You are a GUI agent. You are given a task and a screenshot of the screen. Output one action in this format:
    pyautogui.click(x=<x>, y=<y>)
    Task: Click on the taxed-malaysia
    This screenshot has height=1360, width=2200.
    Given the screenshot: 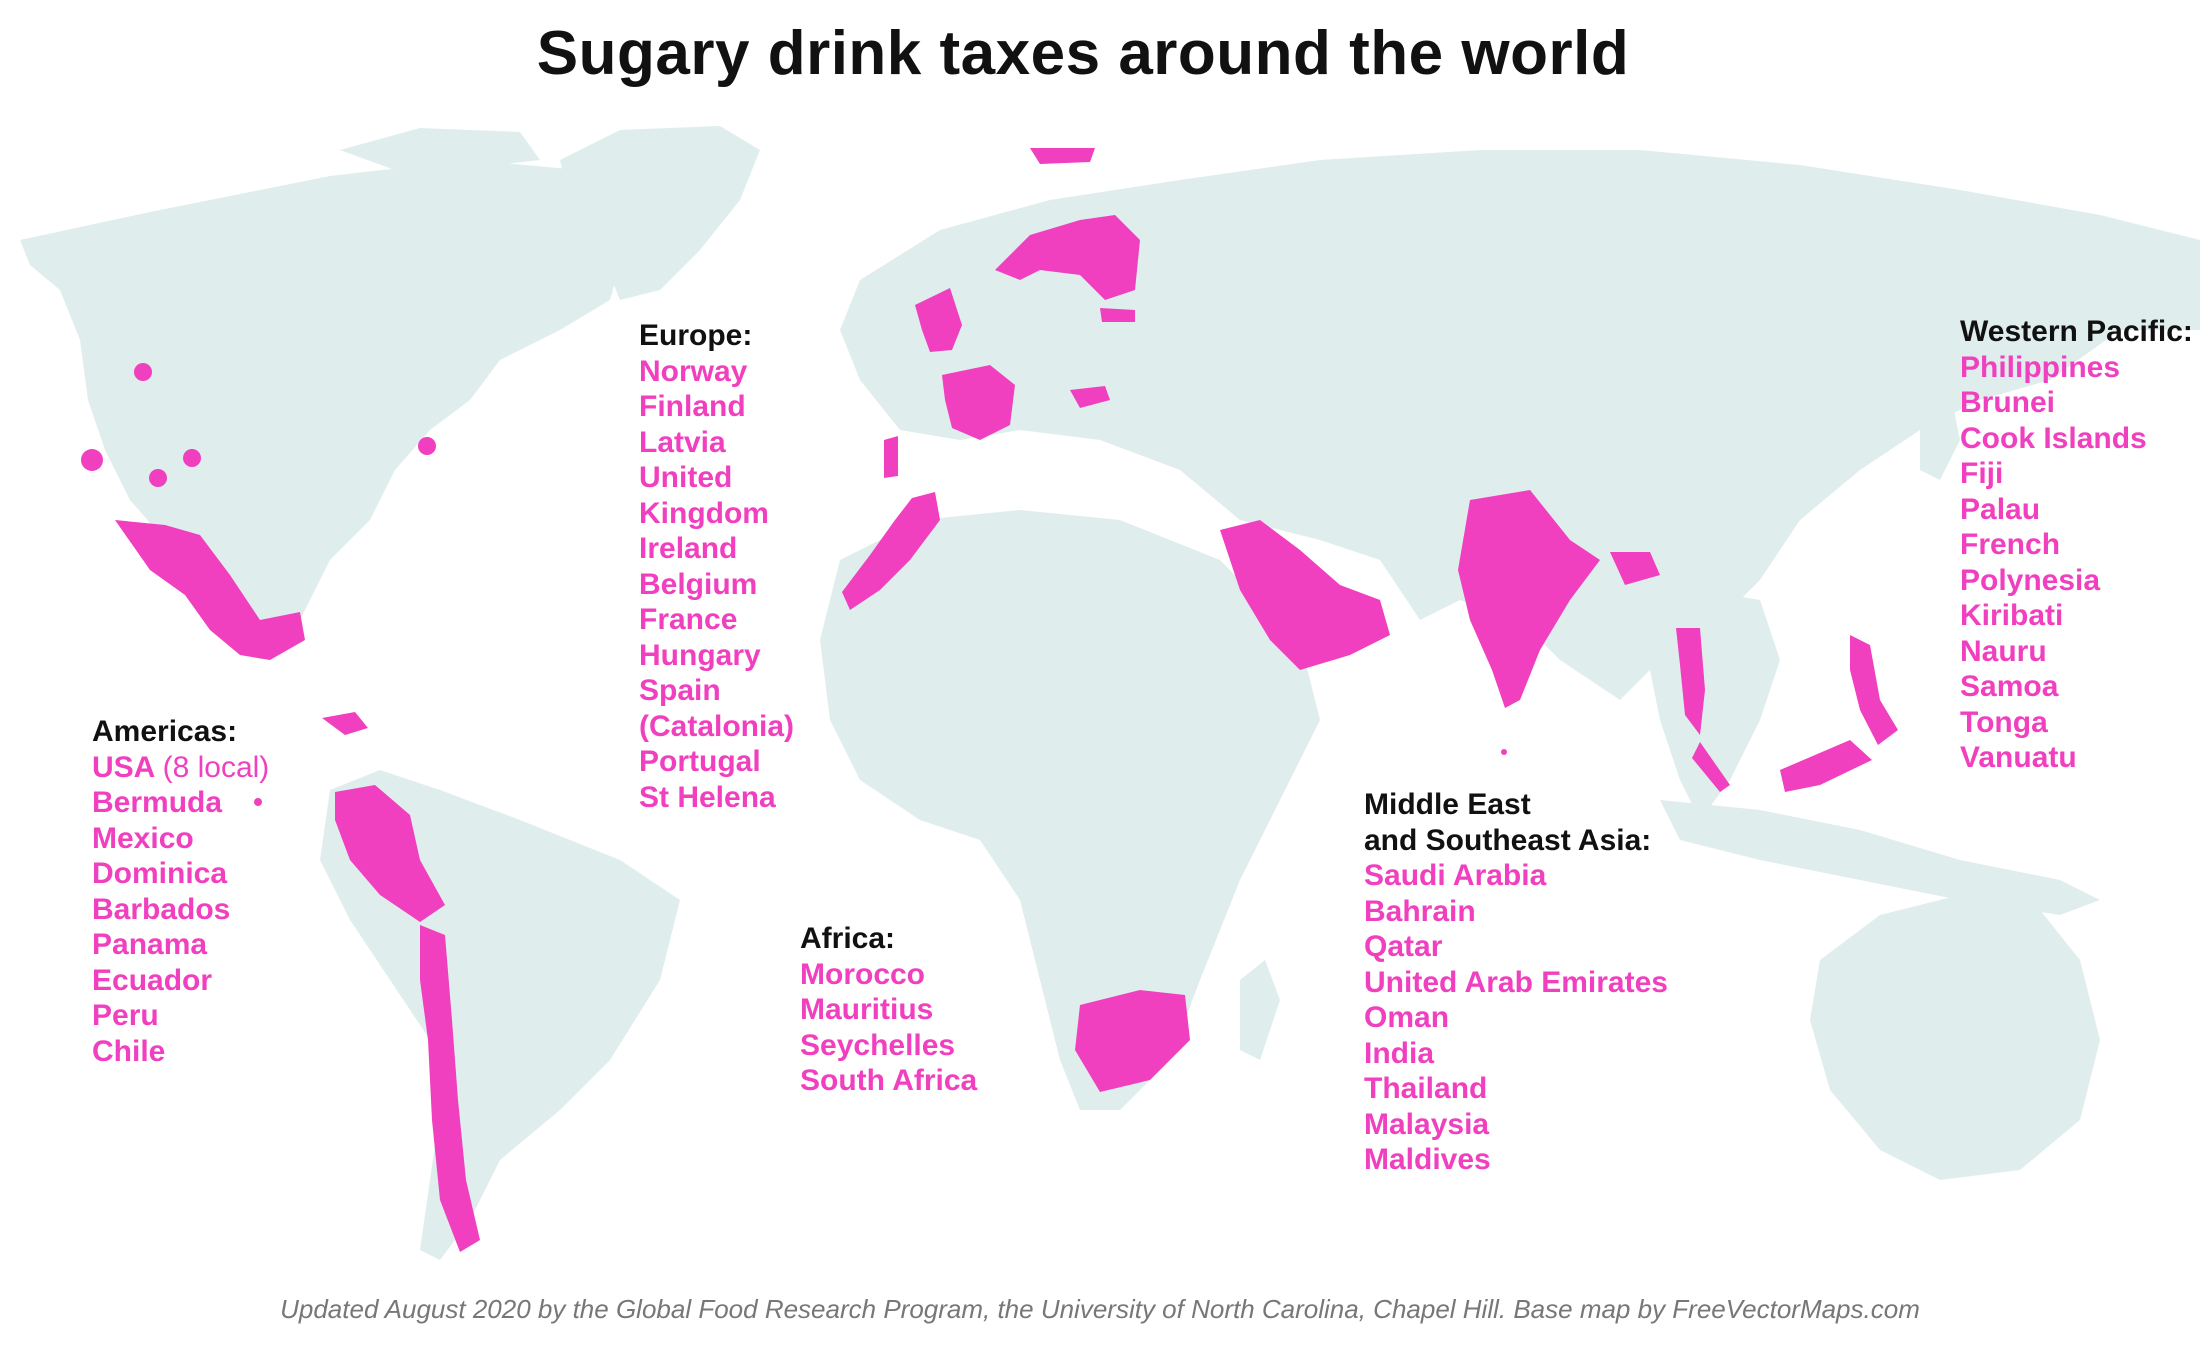 What is the action you would take?
    pyautogui.click(x=1711, y=767)
    